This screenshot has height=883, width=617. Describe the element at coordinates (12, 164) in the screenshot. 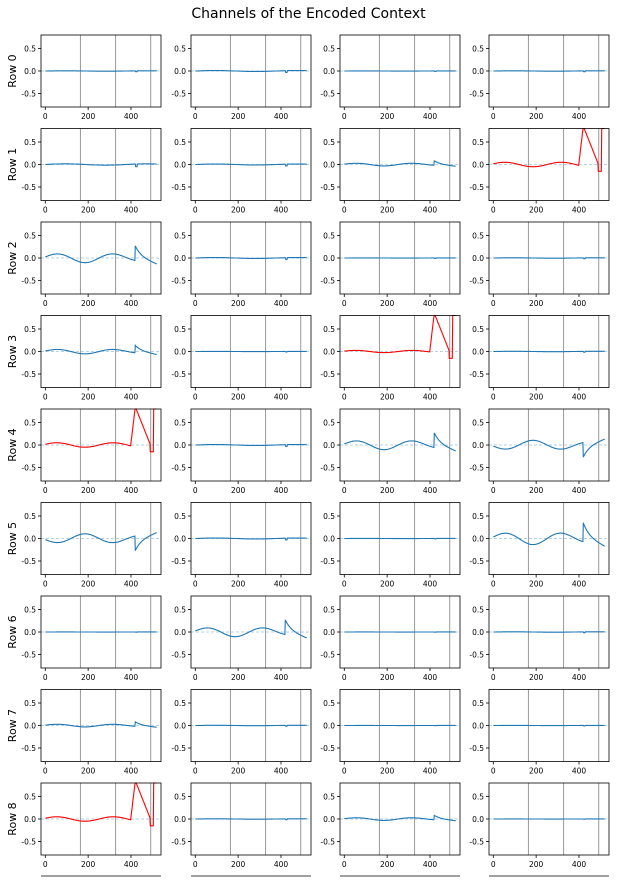

I see `row-label: Row 1` at that location.